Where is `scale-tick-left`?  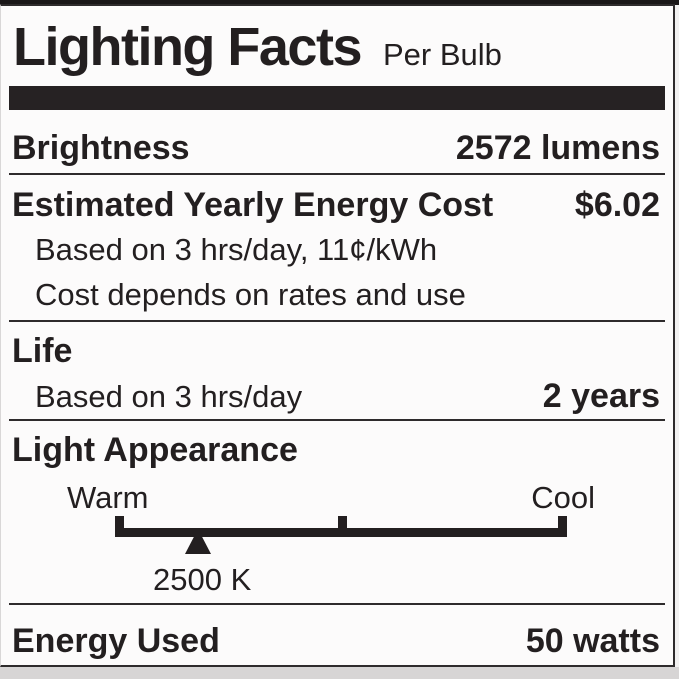 scale-tick-left is located at coordinates (119, 526).